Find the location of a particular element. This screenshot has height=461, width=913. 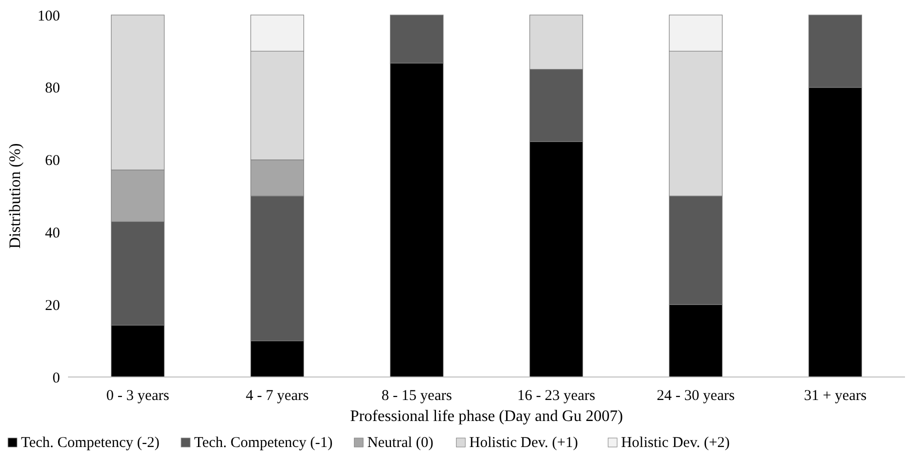

legend-label: Neutral (0) is located at coordinates (400, 443).